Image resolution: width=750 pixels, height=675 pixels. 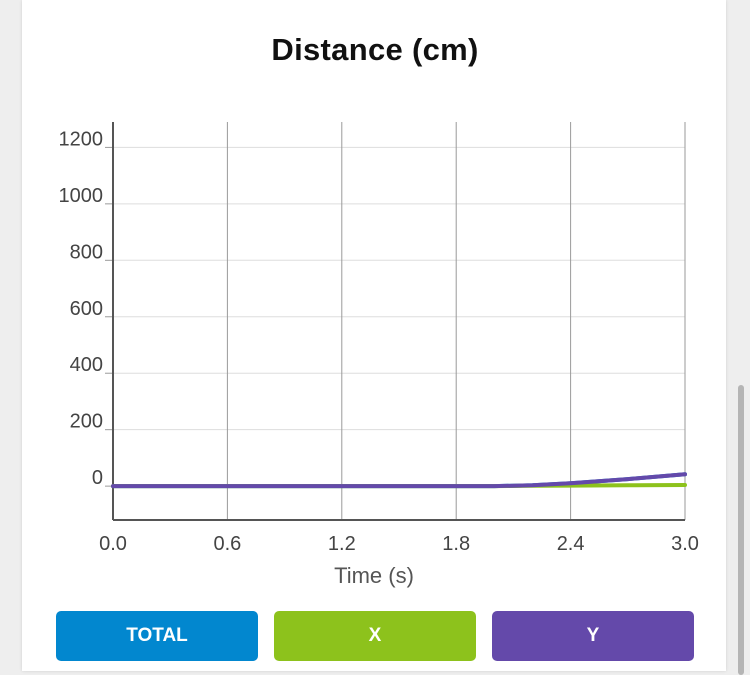 What do you see at coordinates (227, 544) in the screenshot?
I see `x-tick-label: 0.6` at bounding box center [227, 544].